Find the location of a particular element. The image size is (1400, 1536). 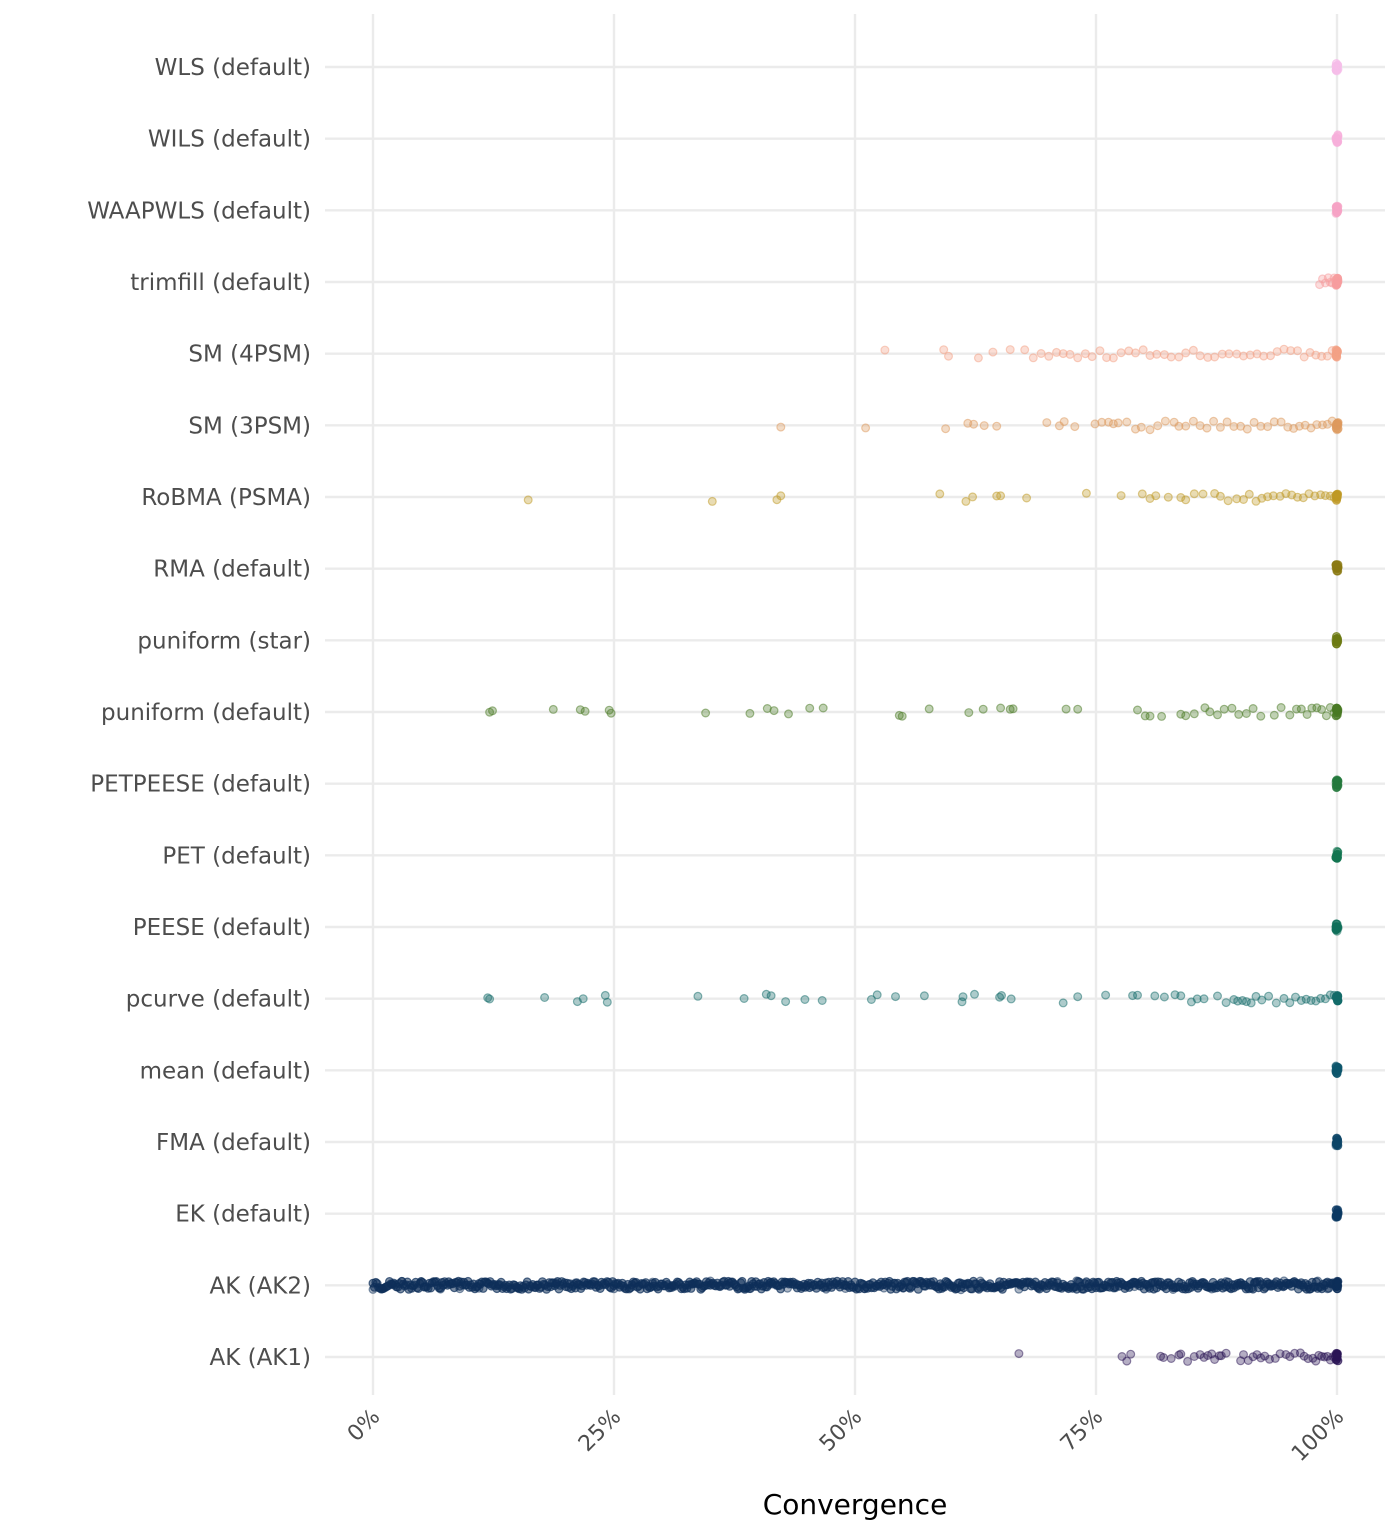

y-tick-label: RMA (default) is located at coordinates (232, 570).